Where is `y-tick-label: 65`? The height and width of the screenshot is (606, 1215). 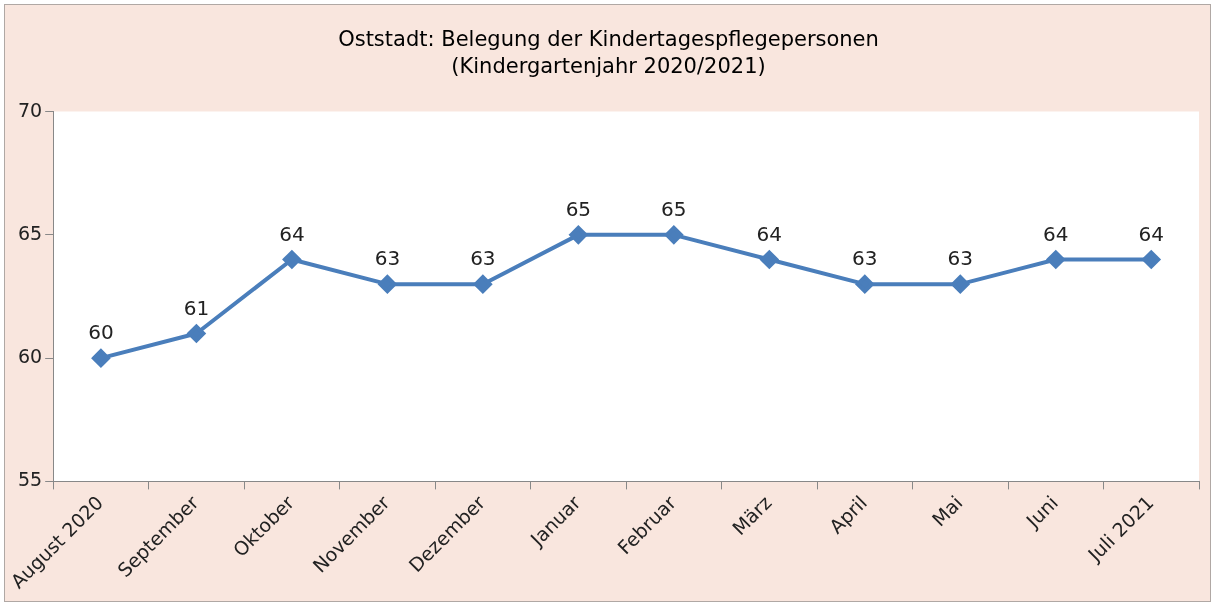
y-tick-label: 65 is located at coordinates (30, 232).